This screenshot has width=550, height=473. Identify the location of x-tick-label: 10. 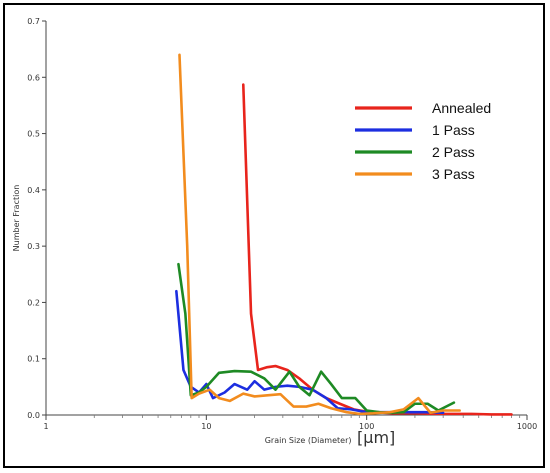
(206, 426).